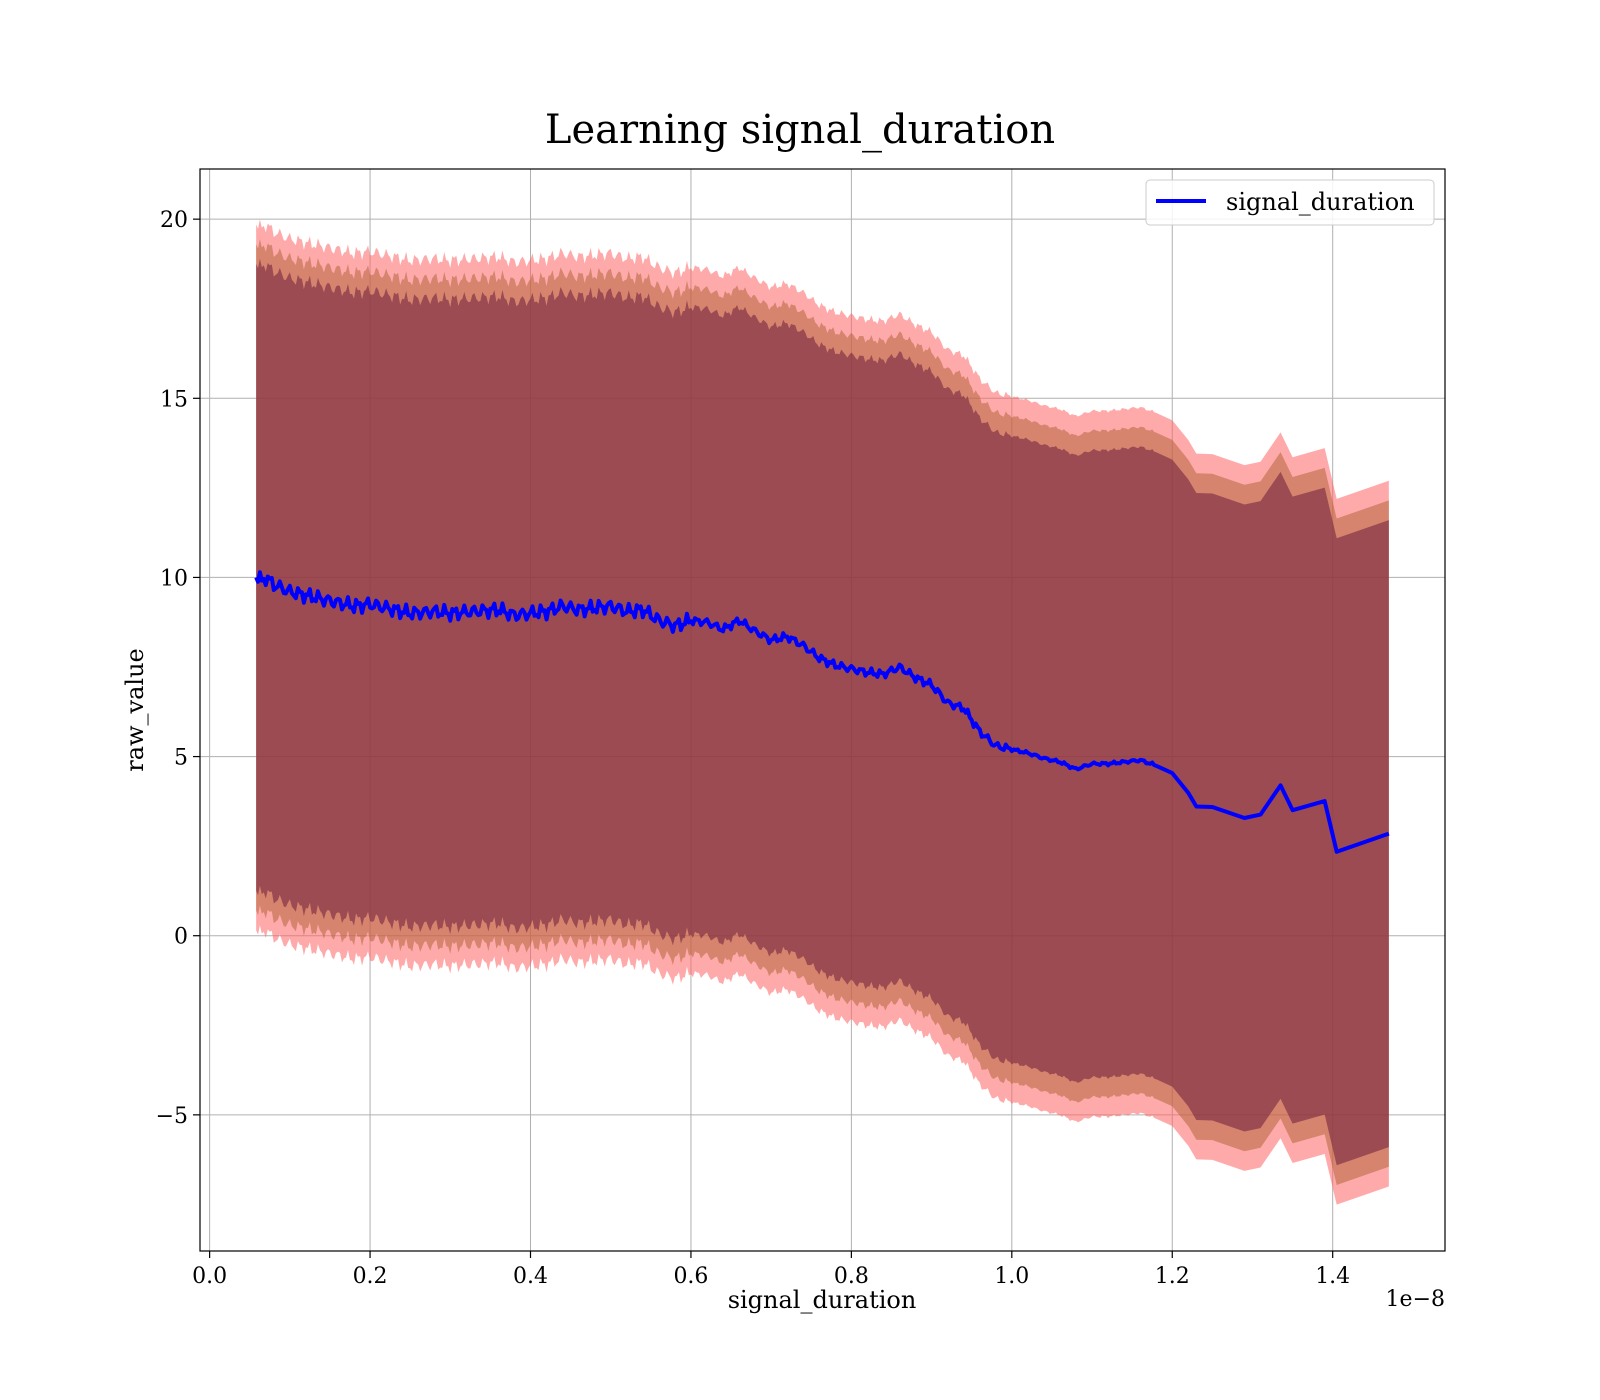  I want to click on legend-box, so click(1290, 202).